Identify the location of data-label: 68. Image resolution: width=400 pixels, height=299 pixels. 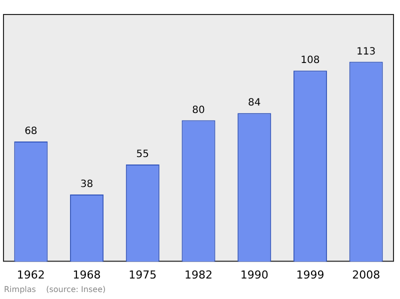
(31, 132).